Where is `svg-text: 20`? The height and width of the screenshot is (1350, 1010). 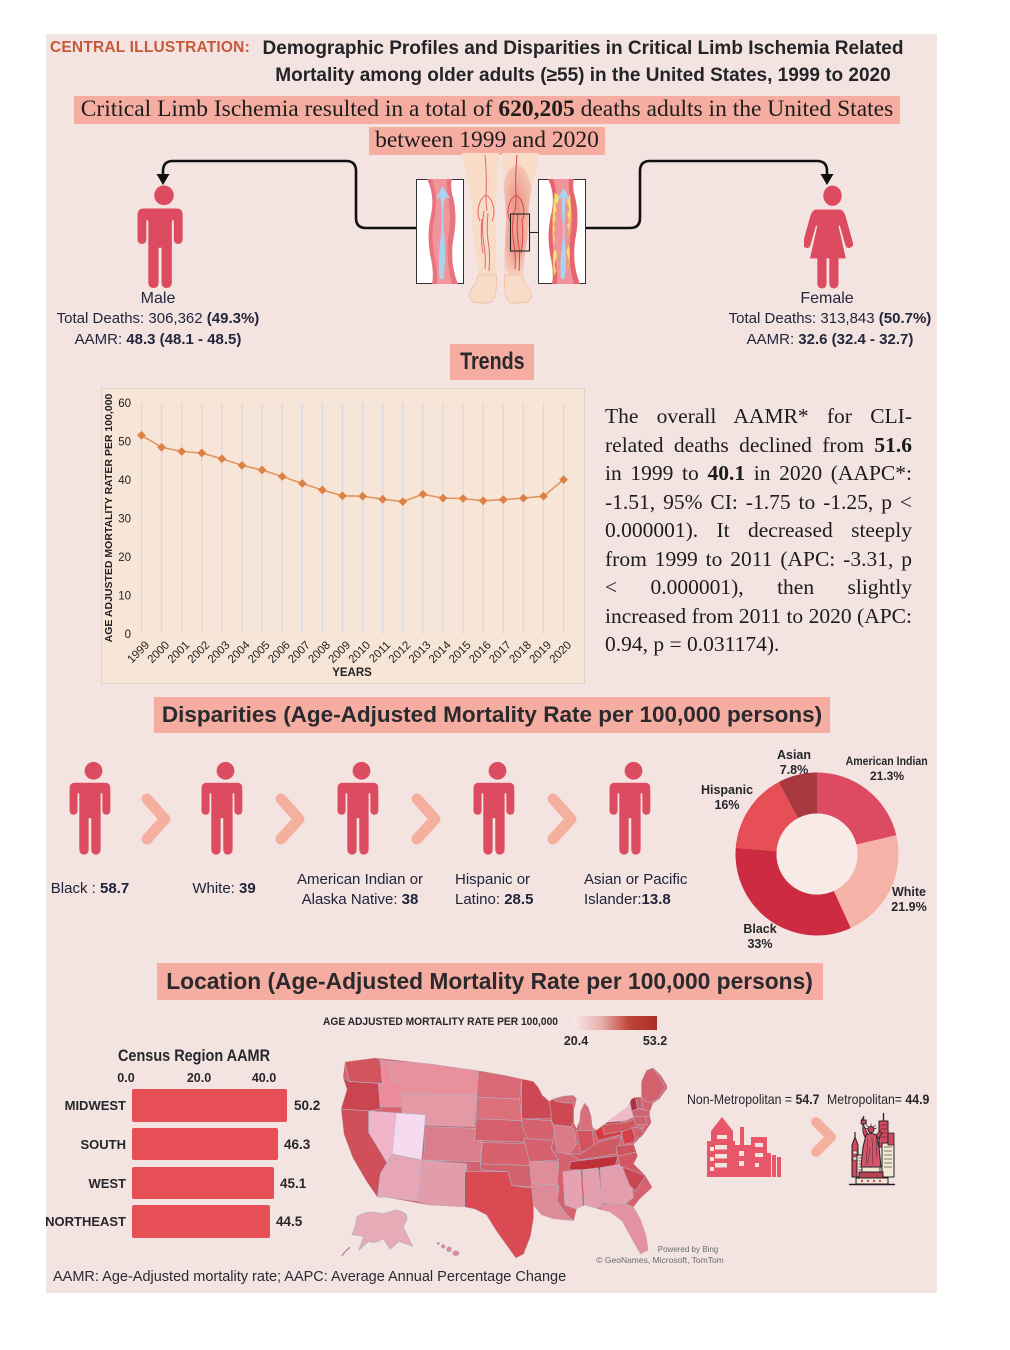
svg-text: 20 is located at coordinates (124, 558).